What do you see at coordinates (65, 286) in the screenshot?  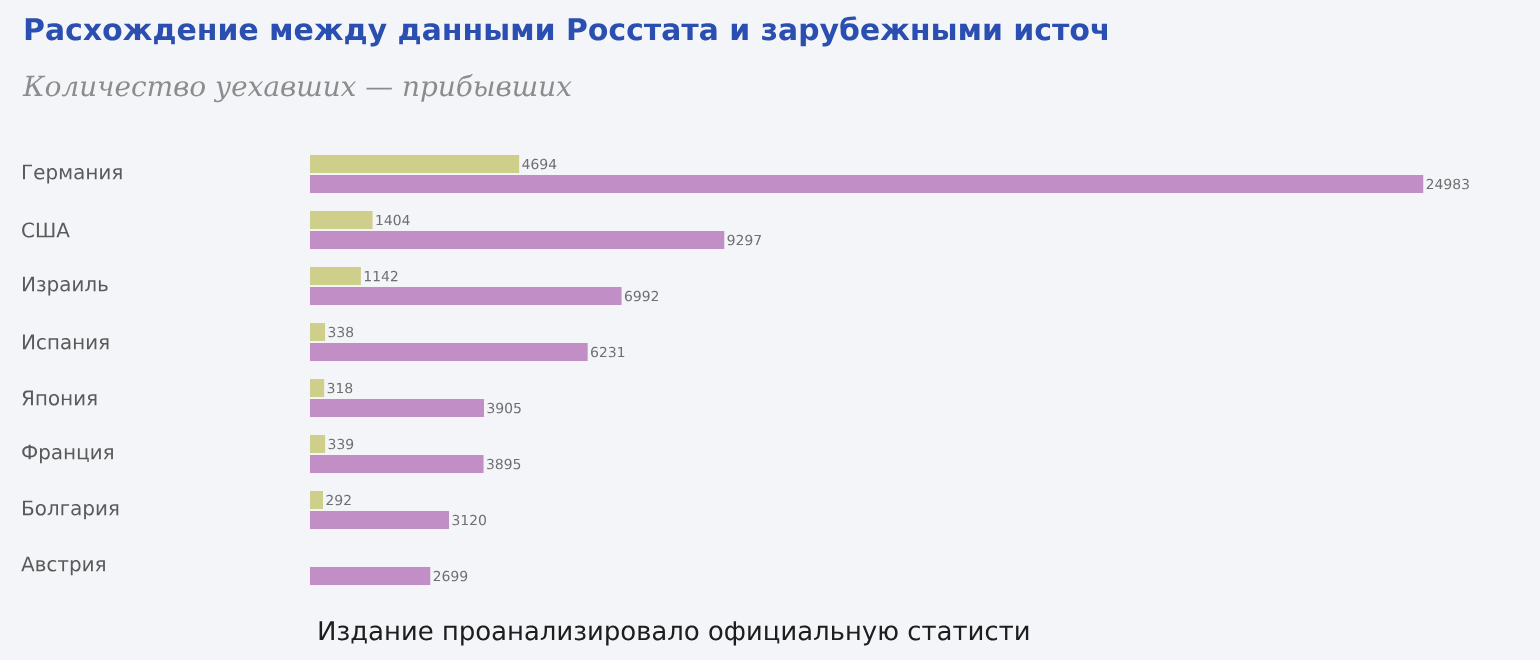 I see `y-tick-label: Израиль` at bounding box center [65, 286].